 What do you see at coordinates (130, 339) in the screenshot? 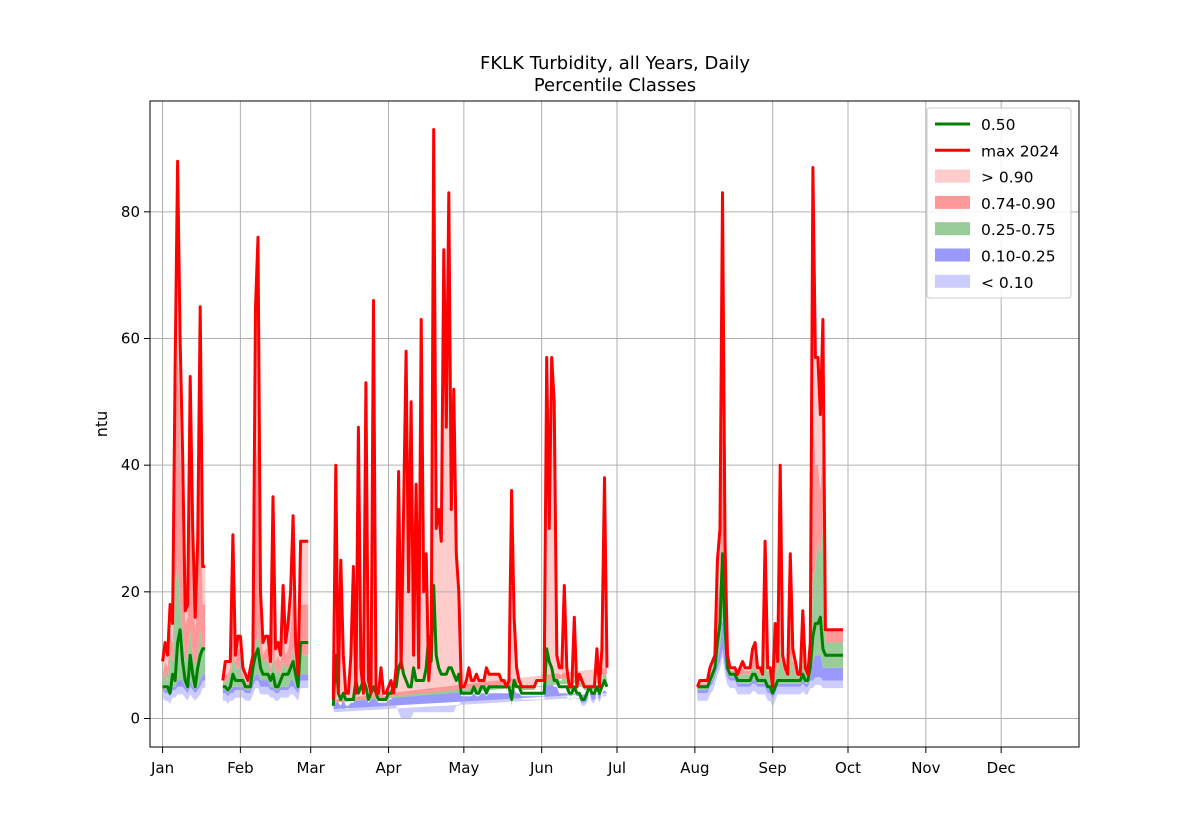
I see `y-tick-label: 60` at bounding box center [130, 339].